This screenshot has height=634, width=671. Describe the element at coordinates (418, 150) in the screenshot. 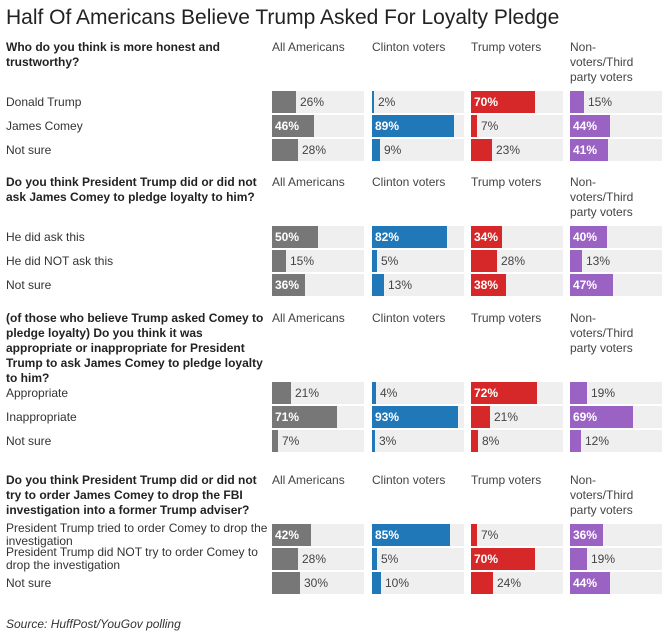

I see `bar-track: 9%` at that location.